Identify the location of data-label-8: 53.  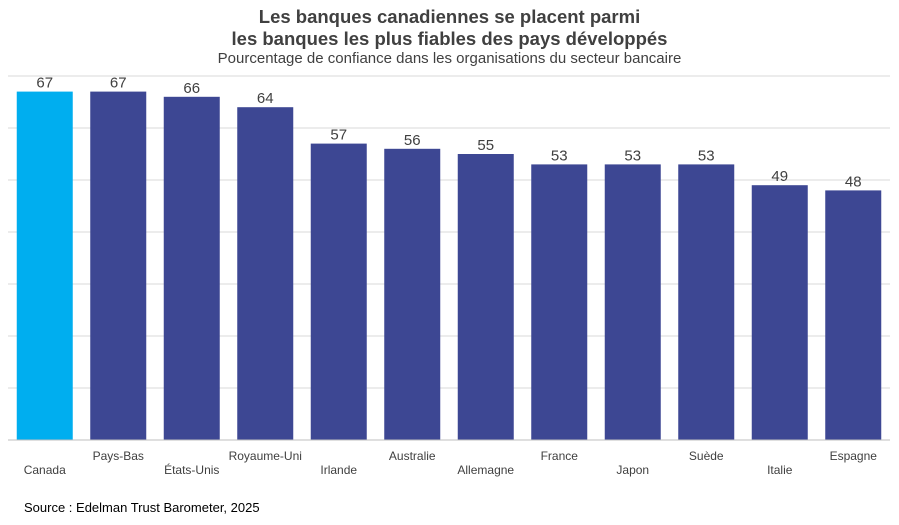
(559, 155).